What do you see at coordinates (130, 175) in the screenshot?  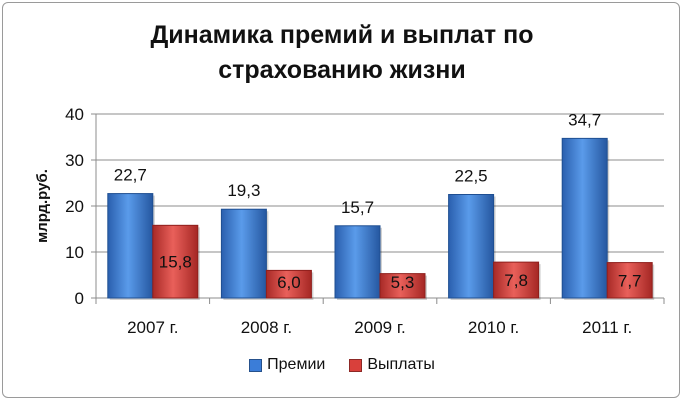 I see `data-label-premiums: 22,7` at bounding box center [130, 175].